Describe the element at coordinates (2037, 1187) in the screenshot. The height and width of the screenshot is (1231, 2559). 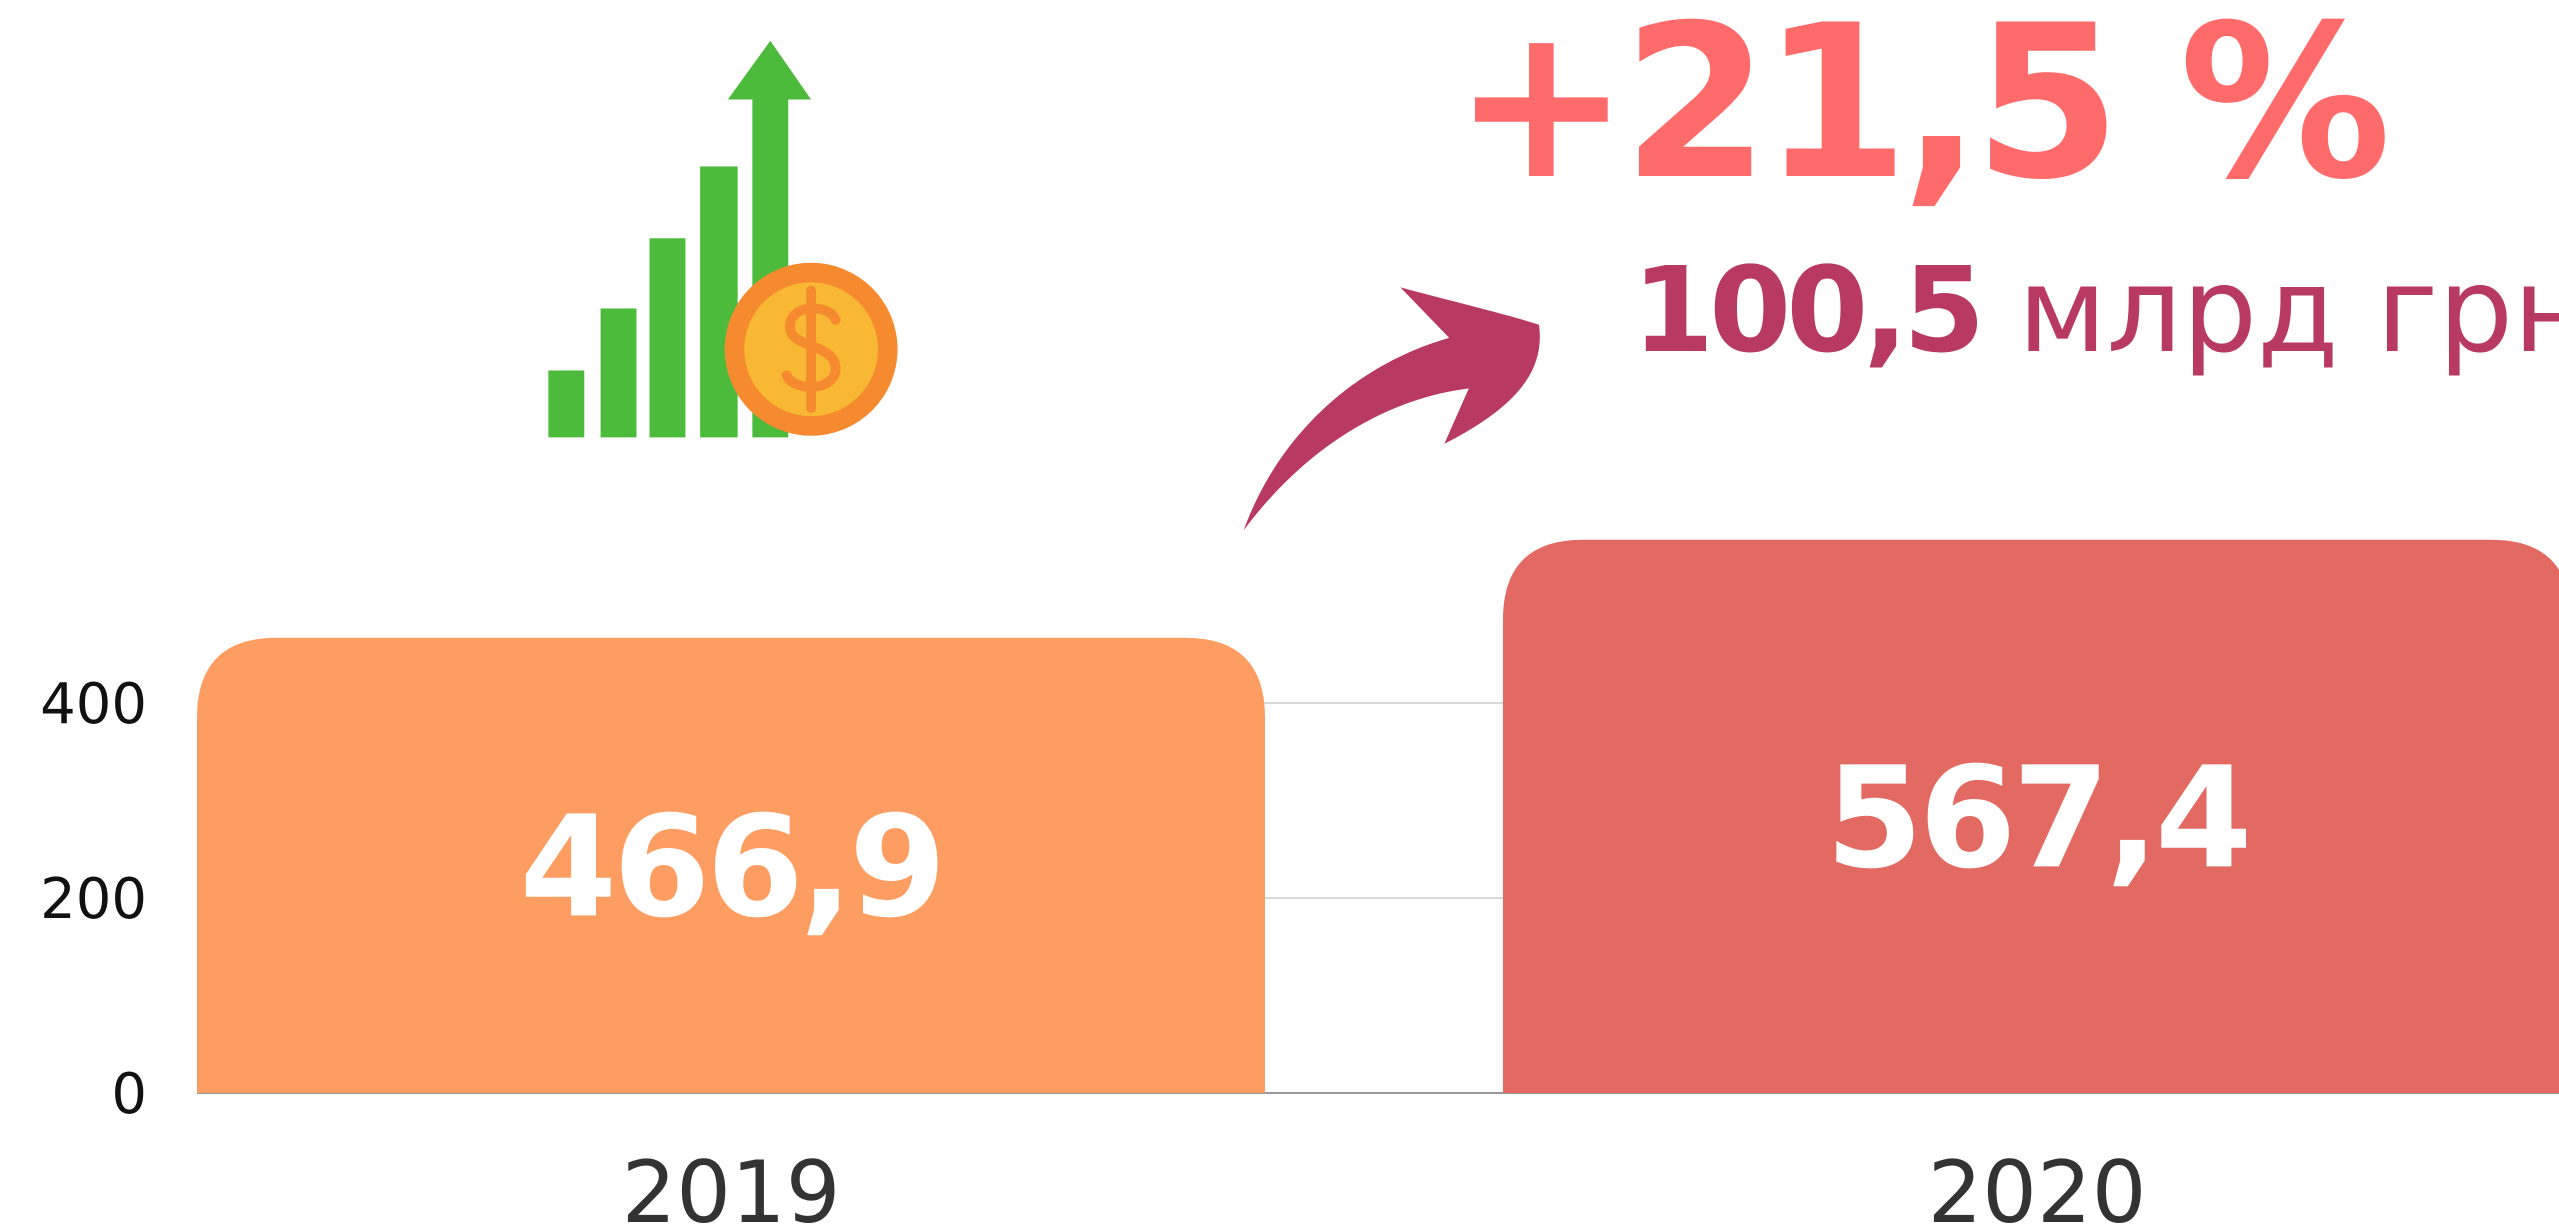
I see `x-tick-label: 2020` at that location.